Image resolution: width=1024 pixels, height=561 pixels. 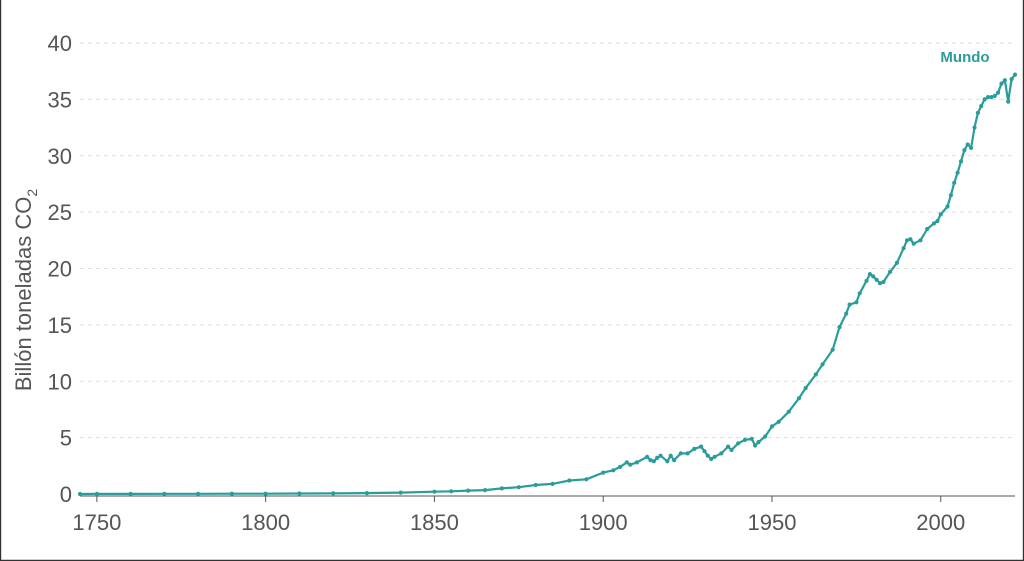 What do you see at coordinates (714, 456) in the screenshot?
I see `data-point-1933` at bounding box center [714, 456].